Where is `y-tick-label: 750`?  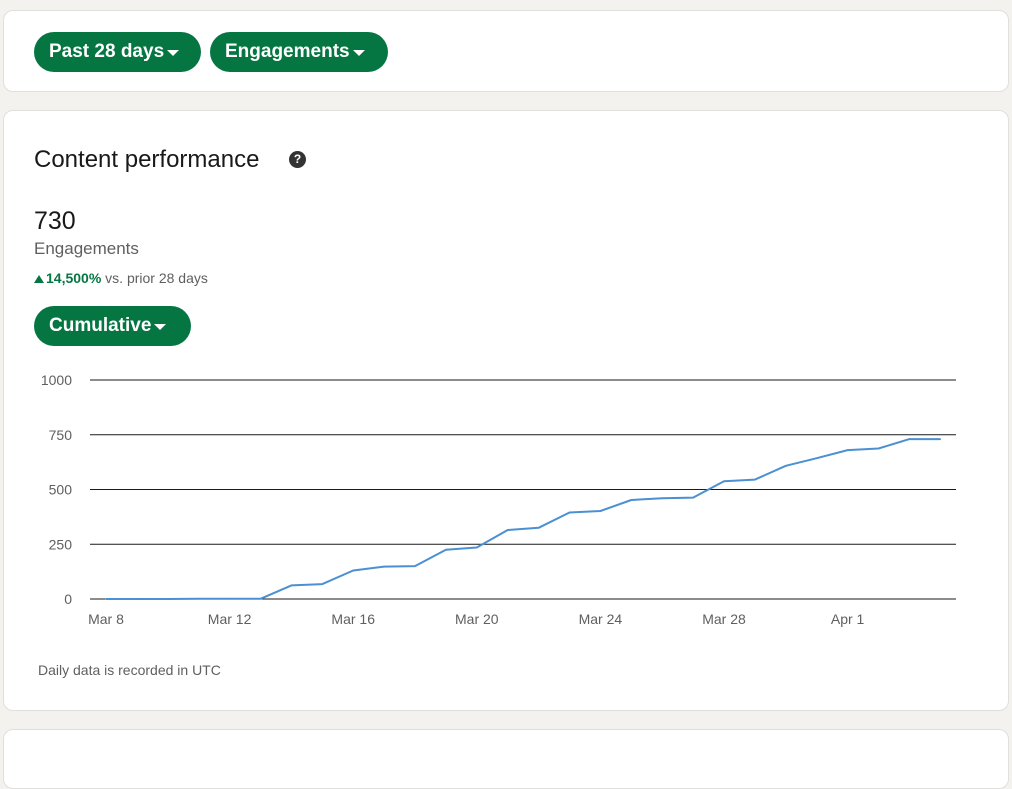
y-tick-label: 750 is located at coordinates (61, 435).